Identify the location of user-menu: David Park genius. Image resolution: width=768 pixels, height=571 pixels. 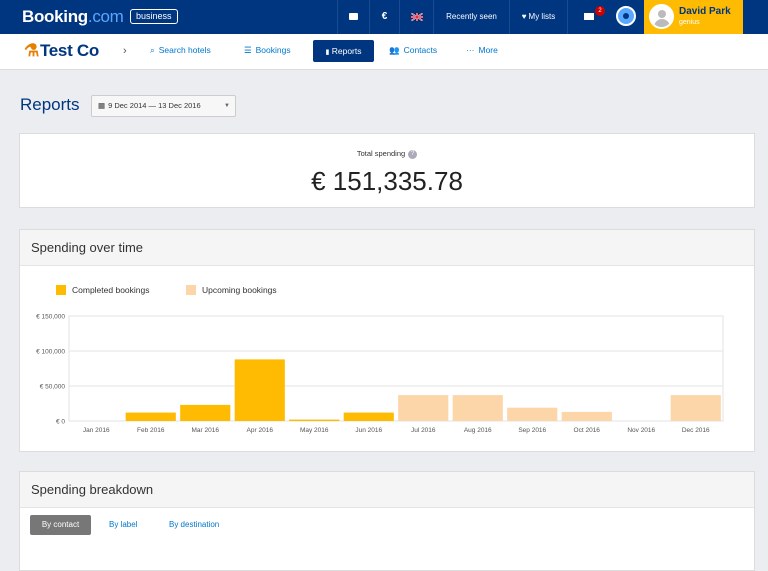
(693, 17).